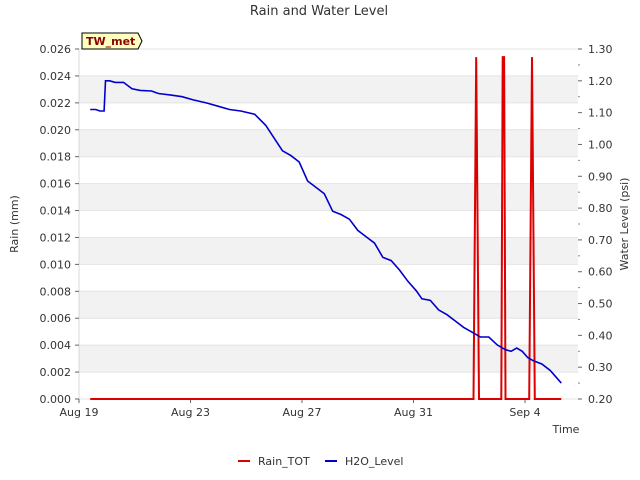  What do you see at coordinates (374, 461) in the screenshot?
I see `legend-label-h2o: H2O_Level` at bounding box center [374, 461].